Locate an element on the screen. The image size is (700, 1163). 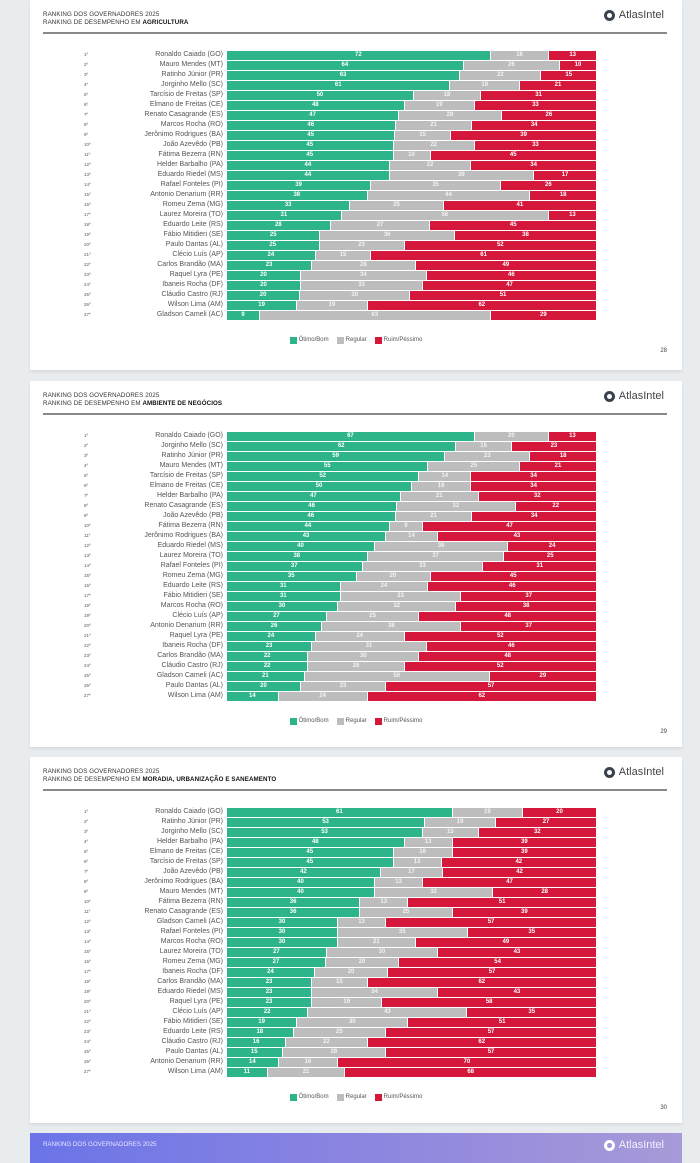
chart-row: 16º Romeu Zema (MG) 33 25 41 is located at coordinates (370, 205).